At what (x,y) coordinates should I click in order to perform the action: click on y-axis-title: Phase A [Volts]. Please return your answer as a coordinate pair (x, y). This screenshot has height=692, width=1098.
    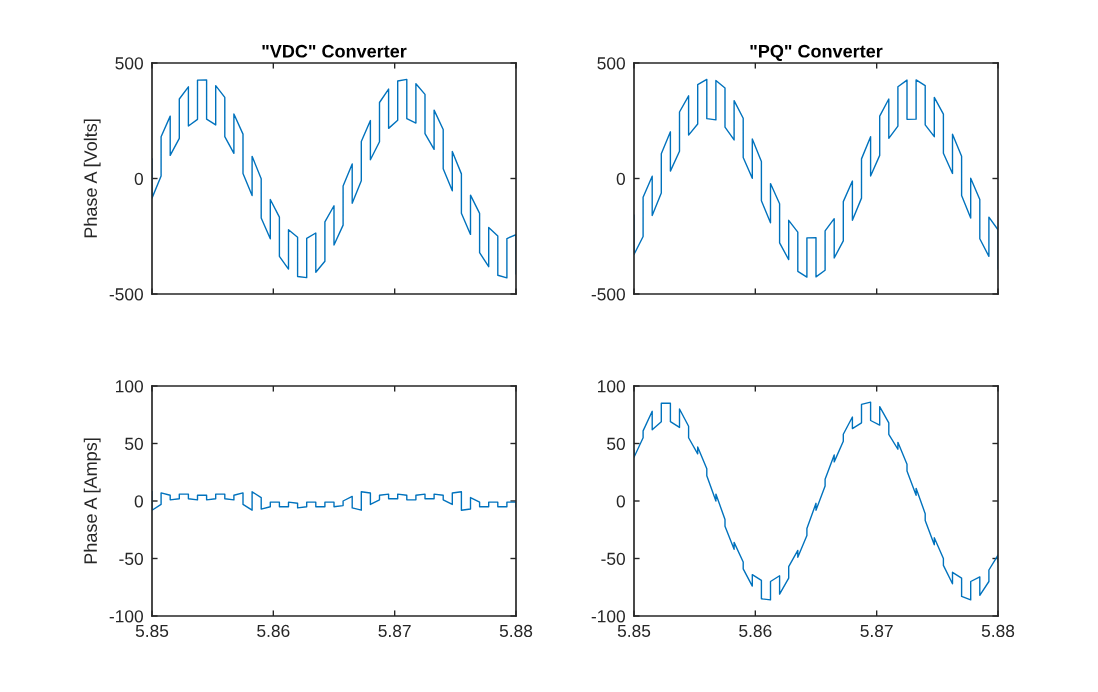
    Looking at the image, I should click on (92, 178).